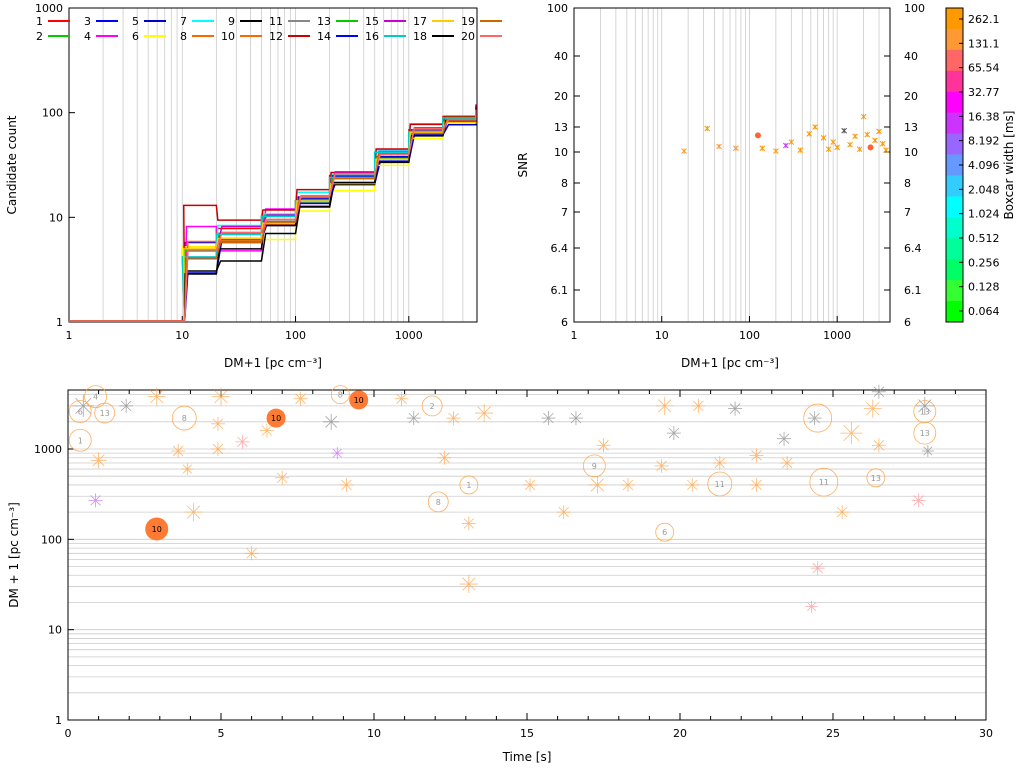 This screenshot has width=1024, height=768. Describe the element at coordinates (372, 21) in the screenshot. I see `histogram-legend-label: 15` at that location.